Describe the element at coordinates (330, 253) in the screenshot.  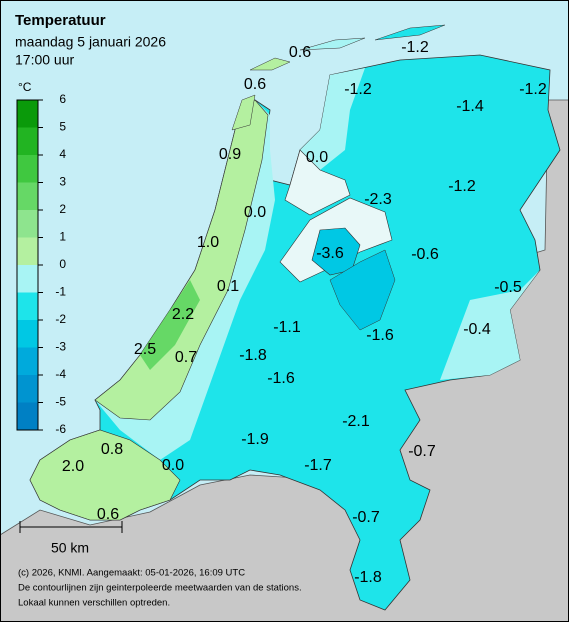
I see `station-value: -3.6` at that location.